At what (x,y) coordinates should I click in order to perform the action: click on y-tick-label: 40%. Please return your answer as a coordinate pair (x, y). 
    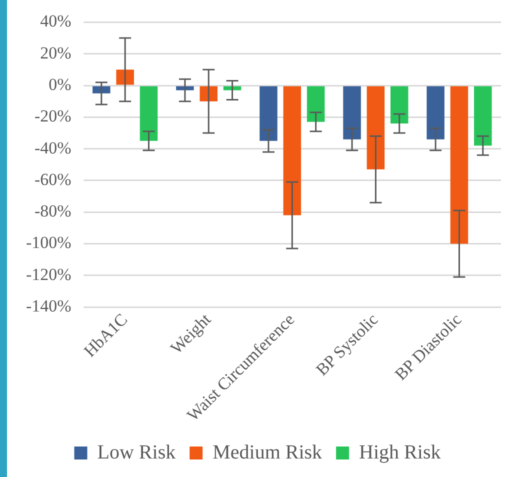
    Looking at the image, I should click on (56, 21).